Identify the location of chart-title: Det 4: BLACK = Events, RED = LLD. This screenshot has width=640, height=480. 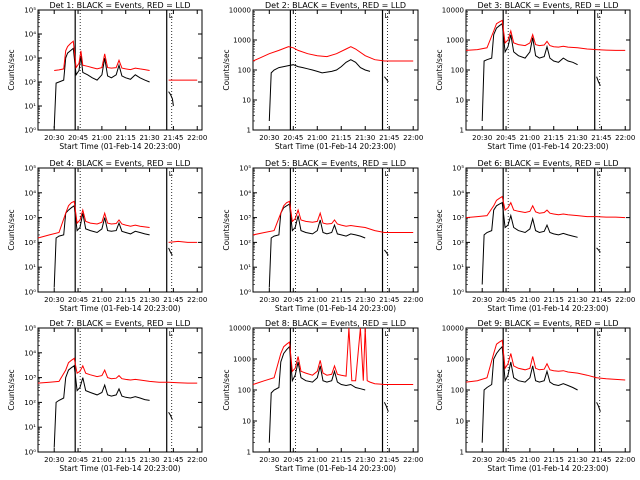
(120, 163).